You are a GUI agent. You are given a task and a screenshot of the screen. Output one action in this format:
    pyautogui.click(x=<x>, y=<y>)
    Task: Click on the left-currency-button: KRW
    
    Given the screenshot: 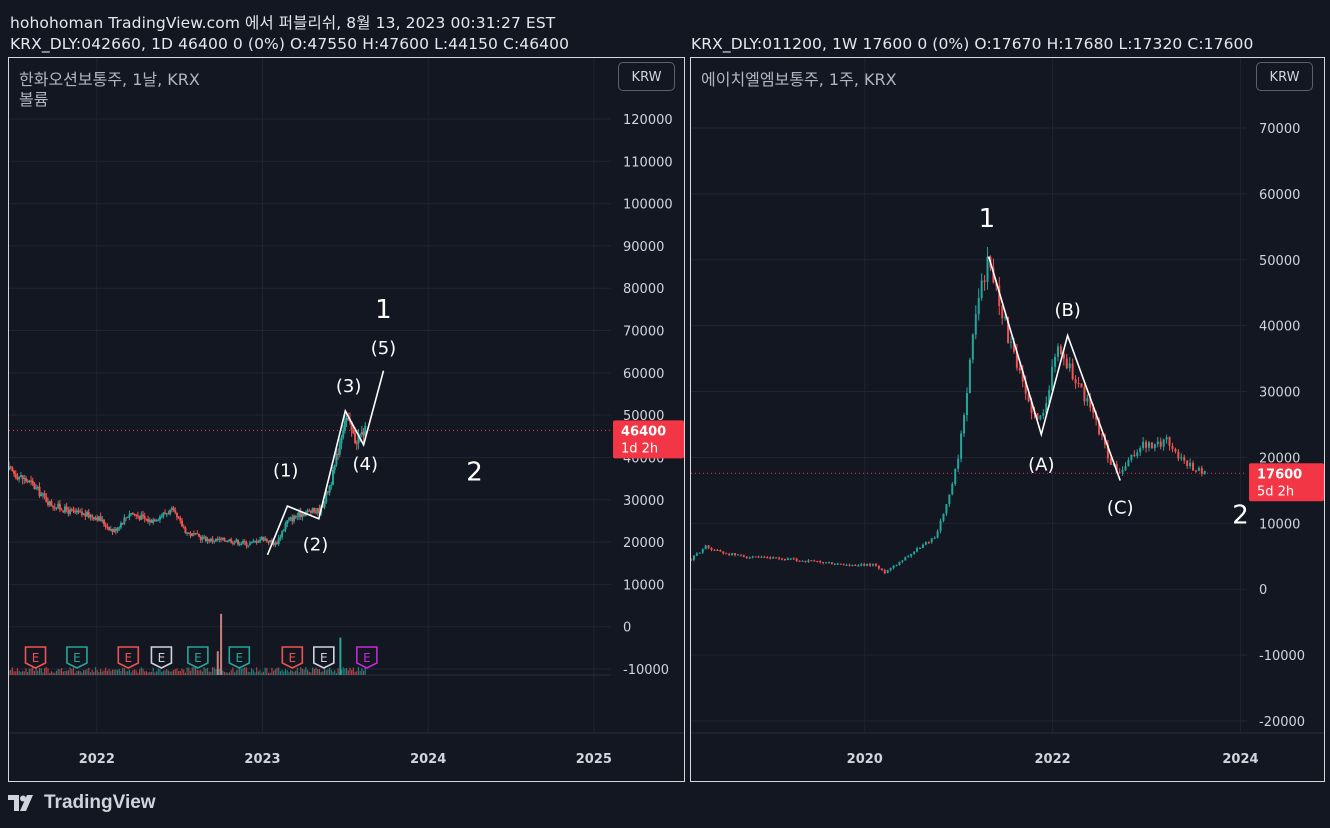 What is the action you would take?
    pyautogui.click(x=646, y=76)
    